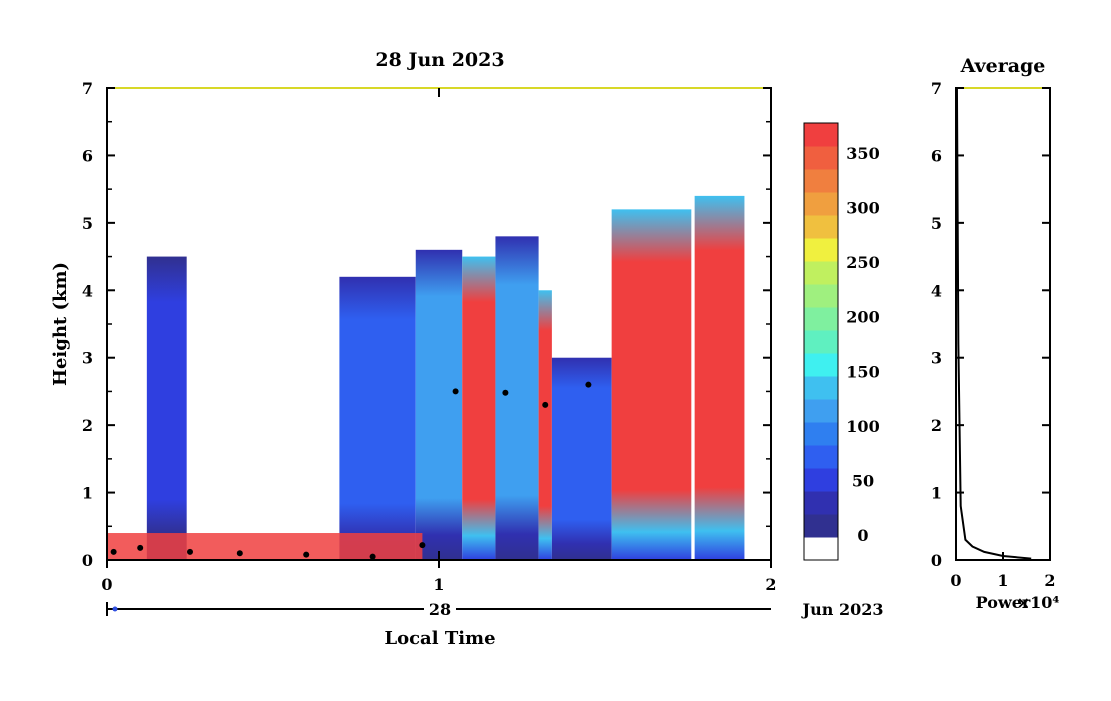 The image size is (1111, 701). I want to click on date-day-label: 28, so click(440, 609).